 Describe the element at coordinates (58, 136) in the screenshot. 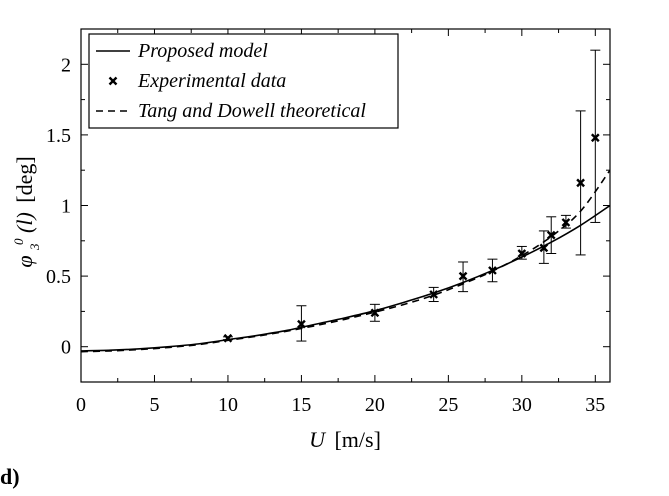

I see `y-tick-label: 1.5` at that location.